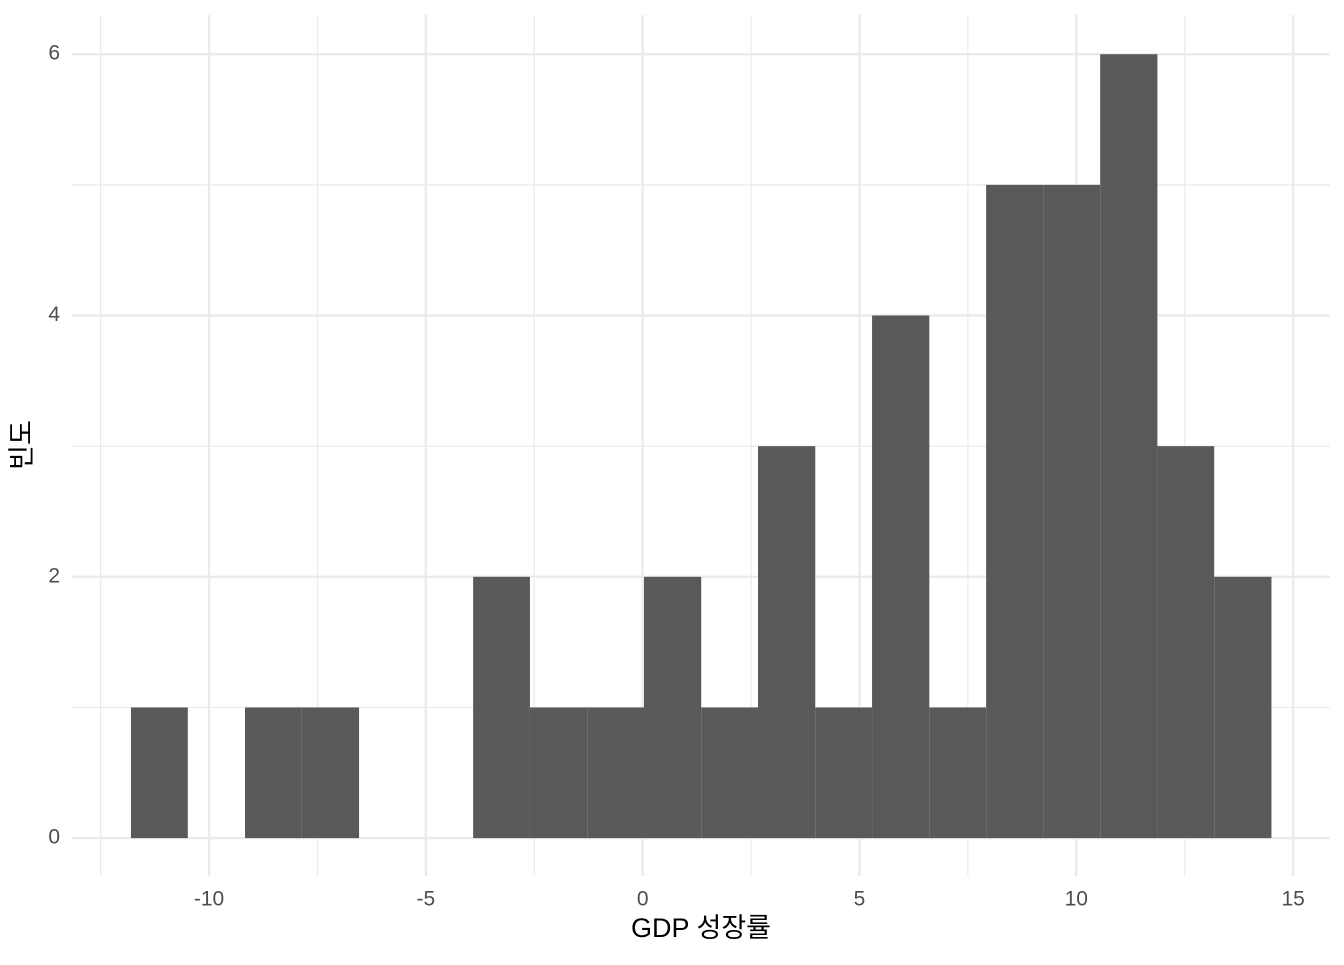 The width and height of the screenshot is (1344, 965). I want to click on x-tick-label: 5, so click(860, 899).